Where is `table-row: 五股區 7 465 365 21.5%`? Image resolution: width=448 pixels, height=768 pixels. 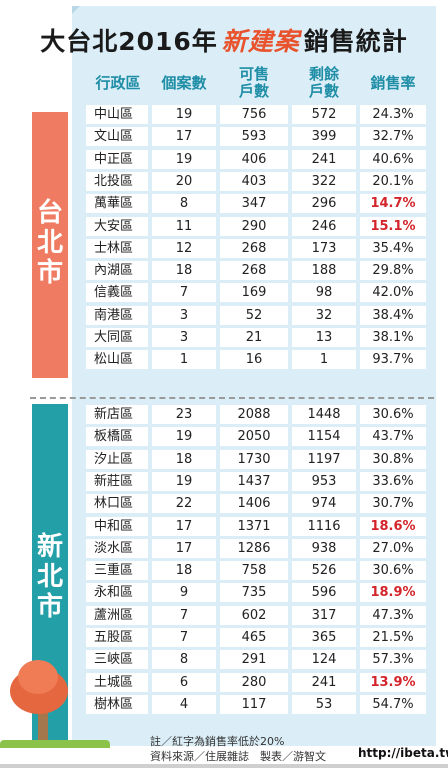 table-row: 五股區 7 465 365 21.5% is located at coordinates (256, 637).